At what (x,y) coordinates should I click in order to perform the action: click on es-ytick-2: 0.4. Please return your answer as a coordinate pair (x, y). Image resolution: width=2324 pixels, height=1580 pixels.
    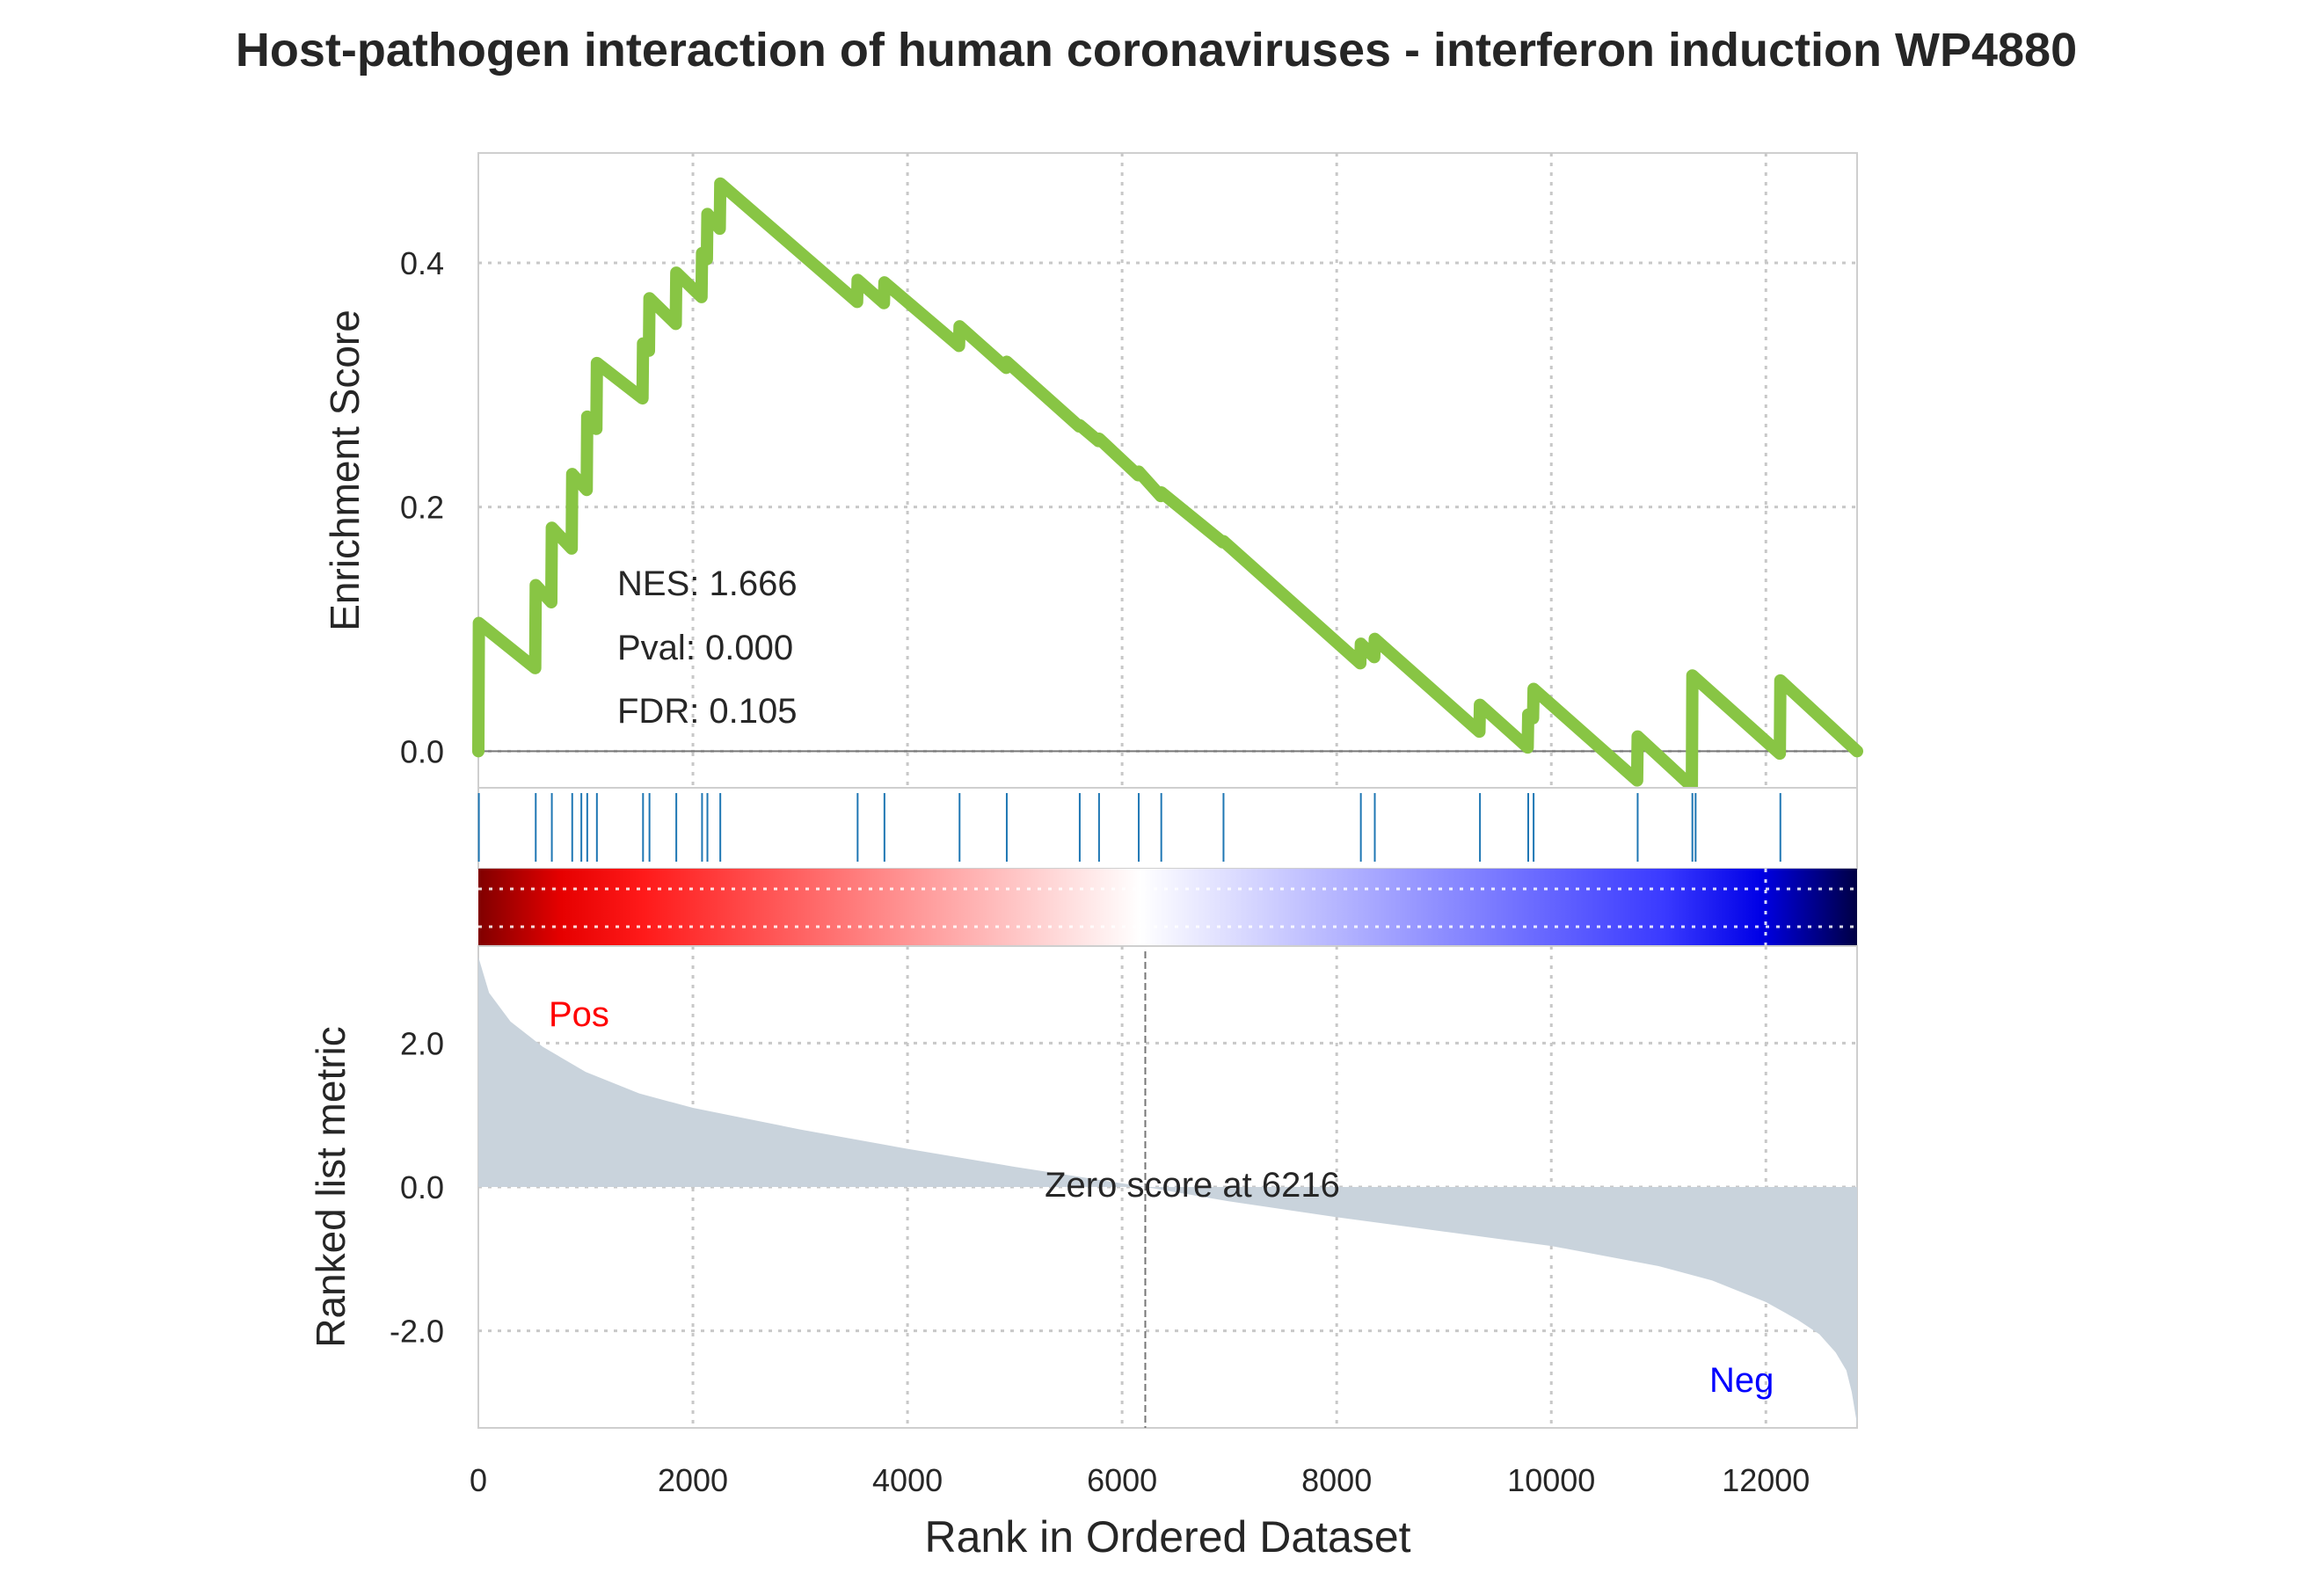
    Looking at the image, I should click on (422, 263).